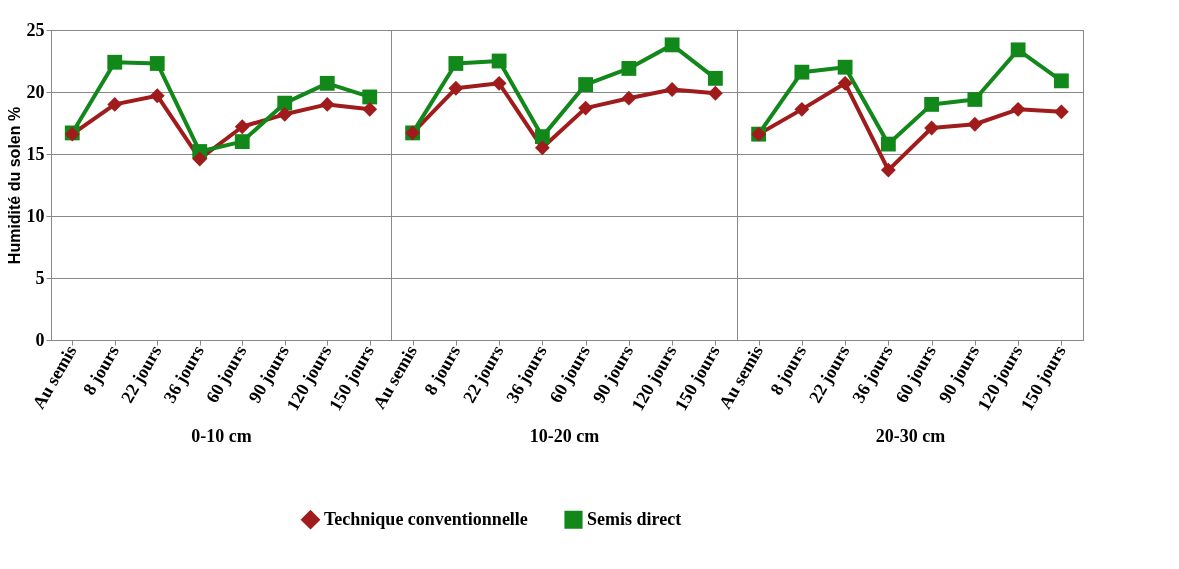 The image size is (1179, 569). Describe the element at coordinates (910, 435) in the screenshot. I see `x-axis-title: 20-30 cm` at that location.